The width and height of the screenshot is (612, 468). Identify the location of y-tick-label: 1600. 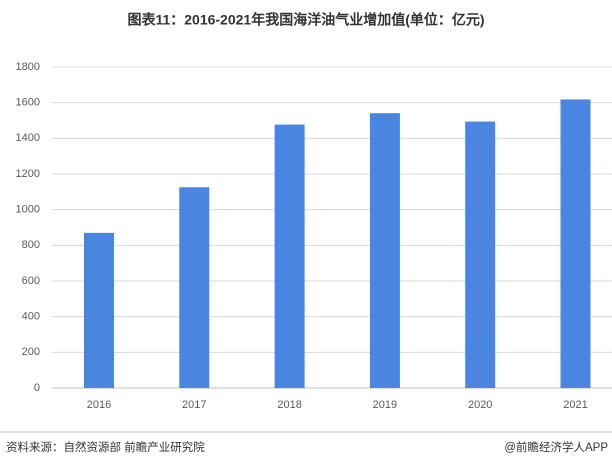
(28, 103).